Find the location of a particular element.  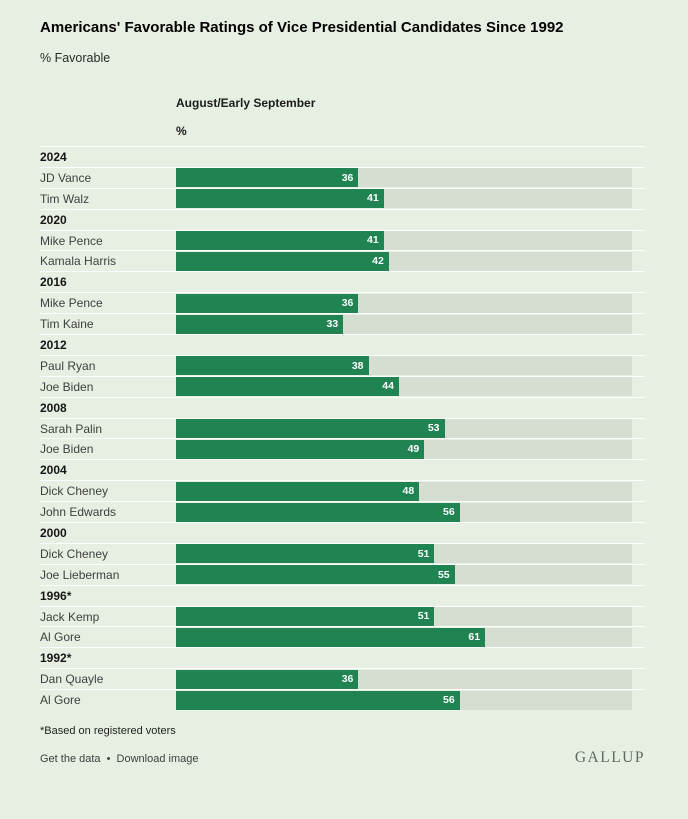

chart-subtitle: % Favorable is located at coordinates (75, 58).